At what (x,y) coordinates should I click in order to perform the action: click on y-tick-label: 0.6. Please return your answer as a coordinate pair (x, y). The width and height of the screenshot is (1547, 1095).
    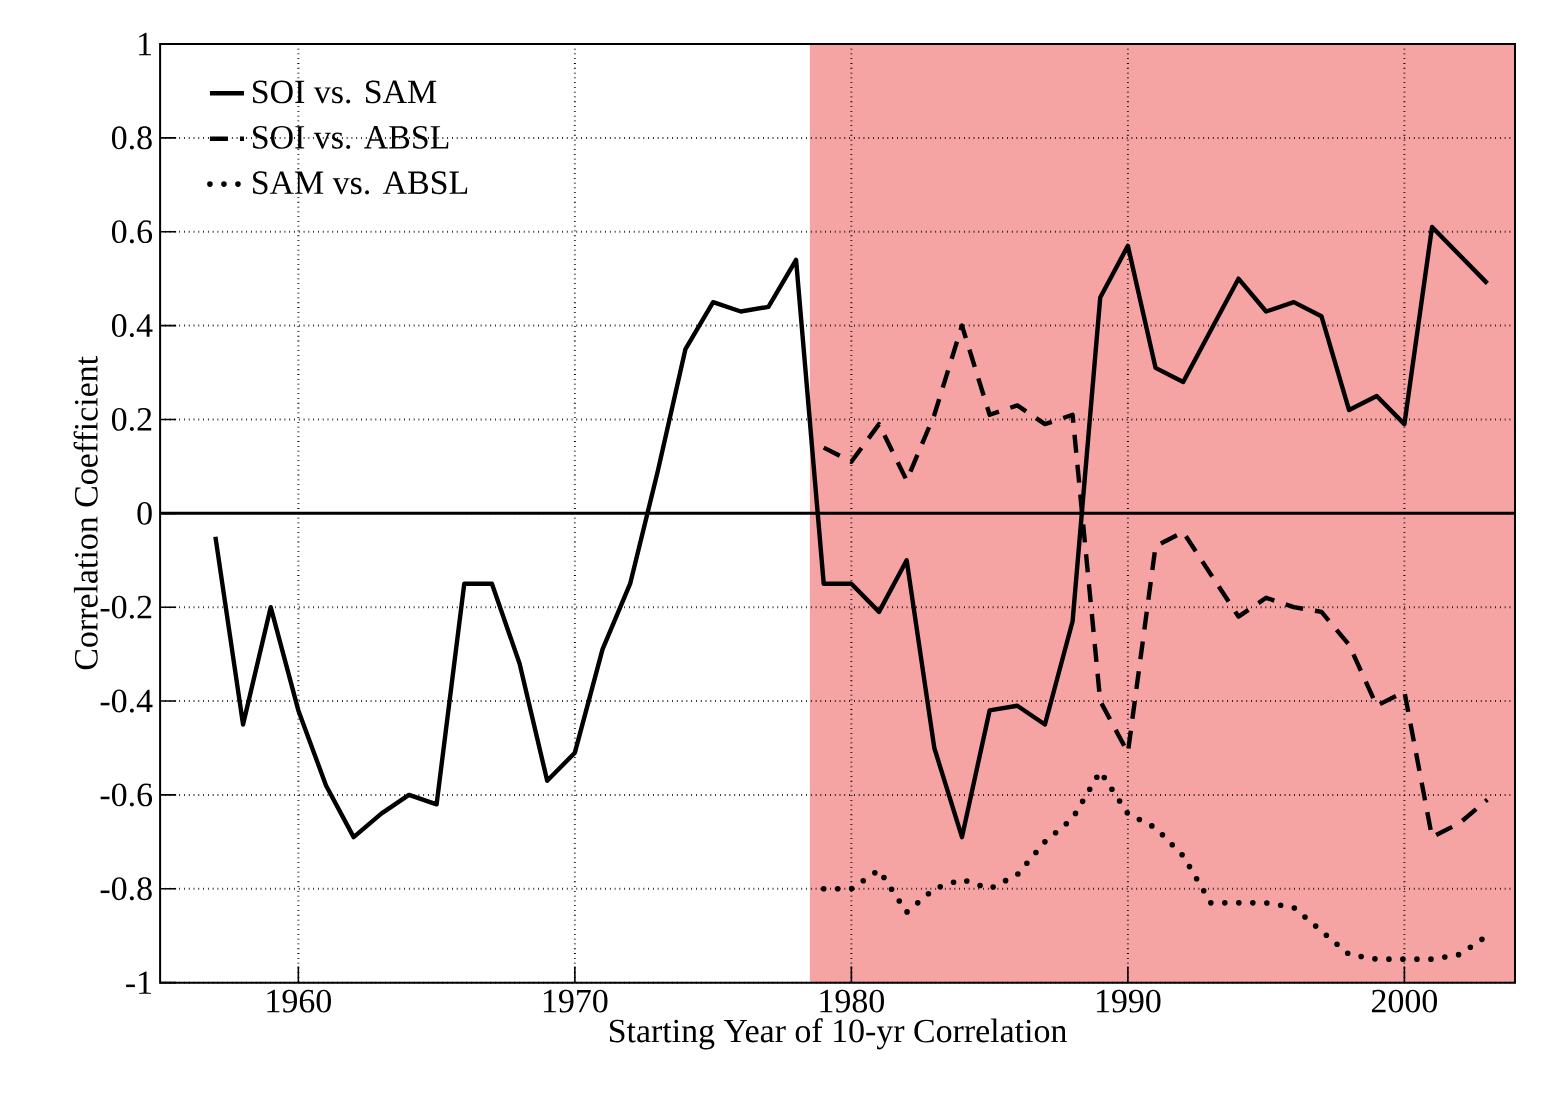
    Looking at the image, I should click on (132, 232).